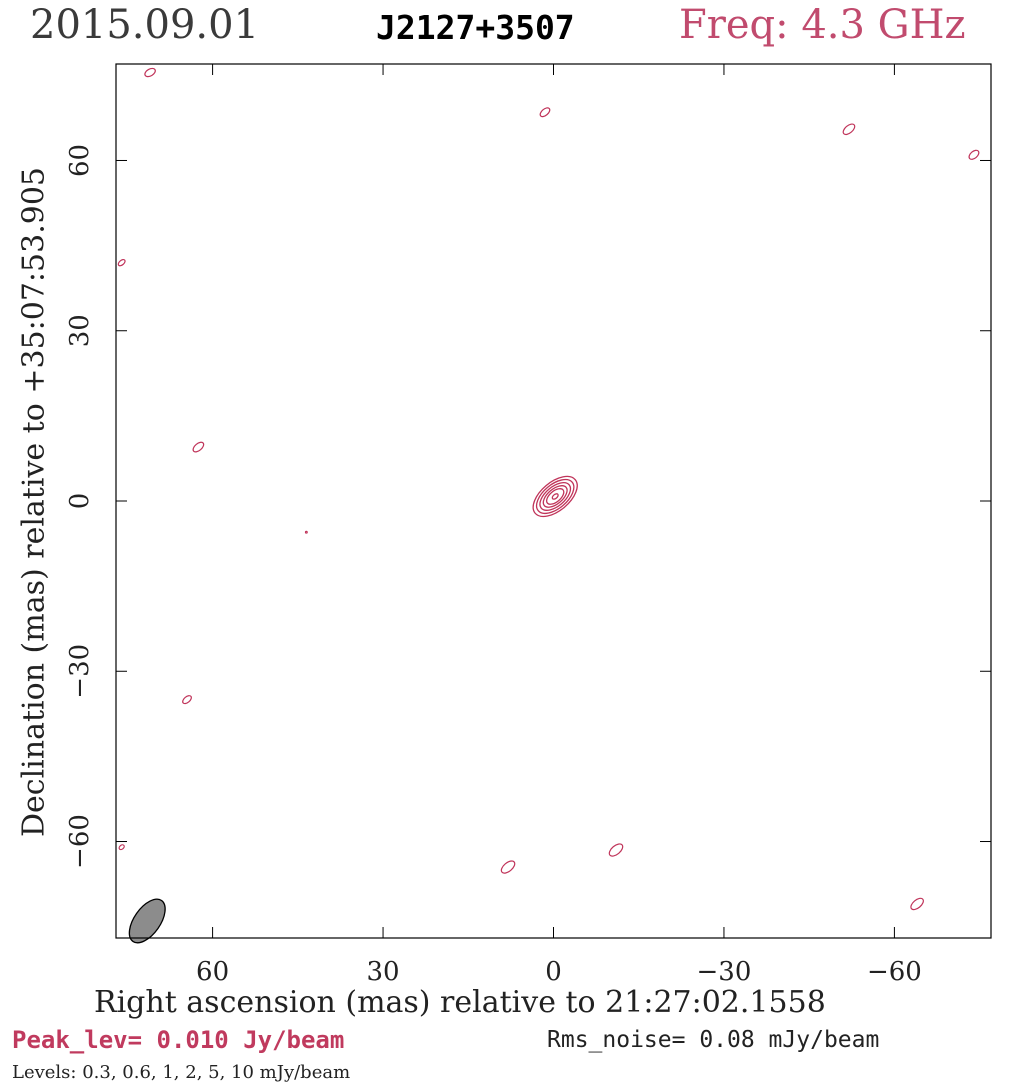 The image size is (1024, 1092). Describe the element at coordinates (80, 841) in the screenshot. I see `y-tick-label: −60` at that location.